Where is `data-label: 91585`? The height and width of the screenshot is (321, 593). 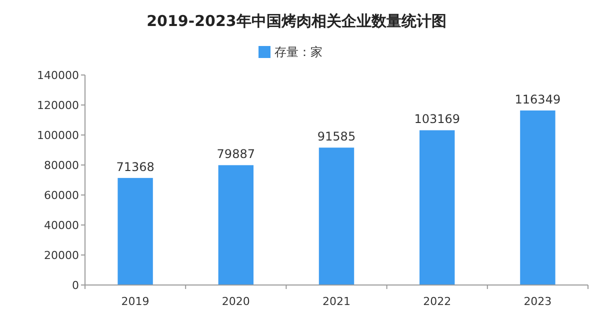
data-label: 91585 is located at coordinates (336, 137).